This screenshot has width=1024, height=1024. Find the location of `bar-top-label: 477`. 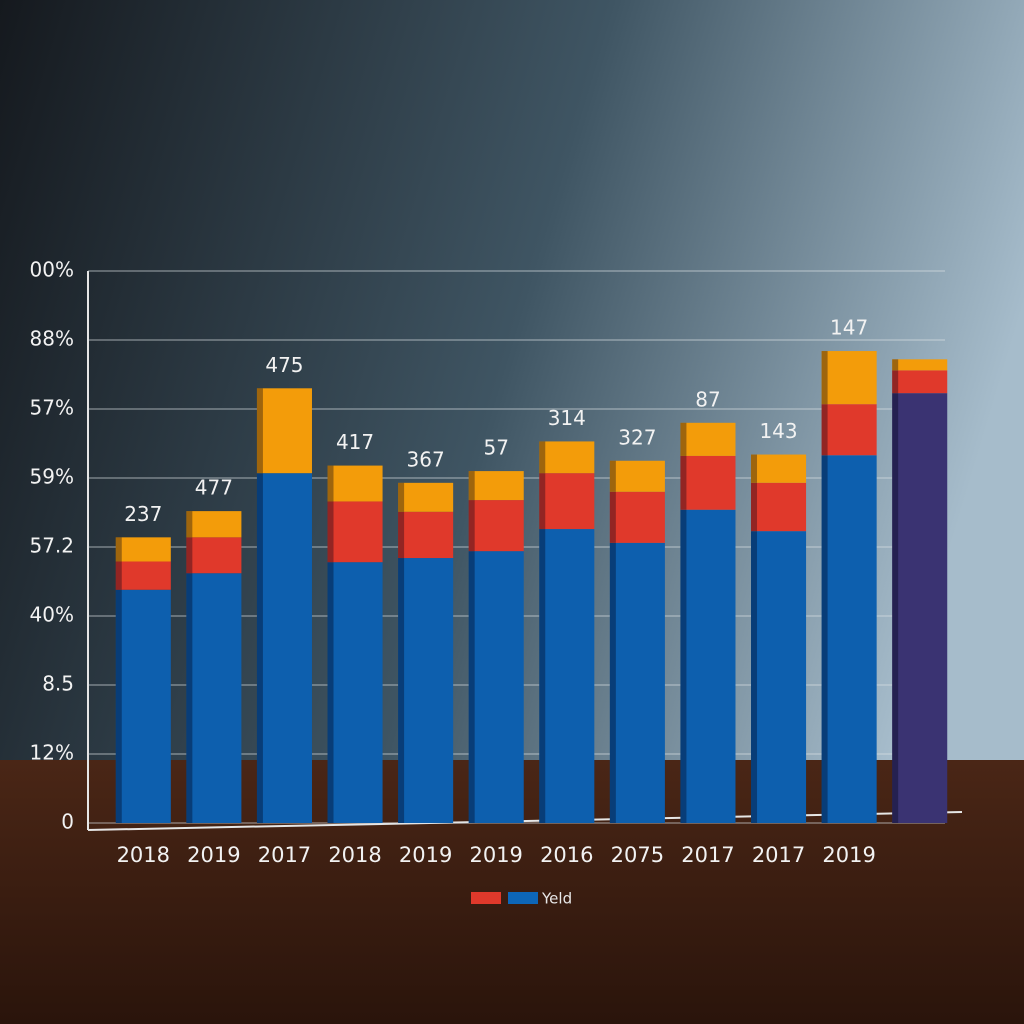

bar-top-label: 477 is located at coordinates (214, 488).